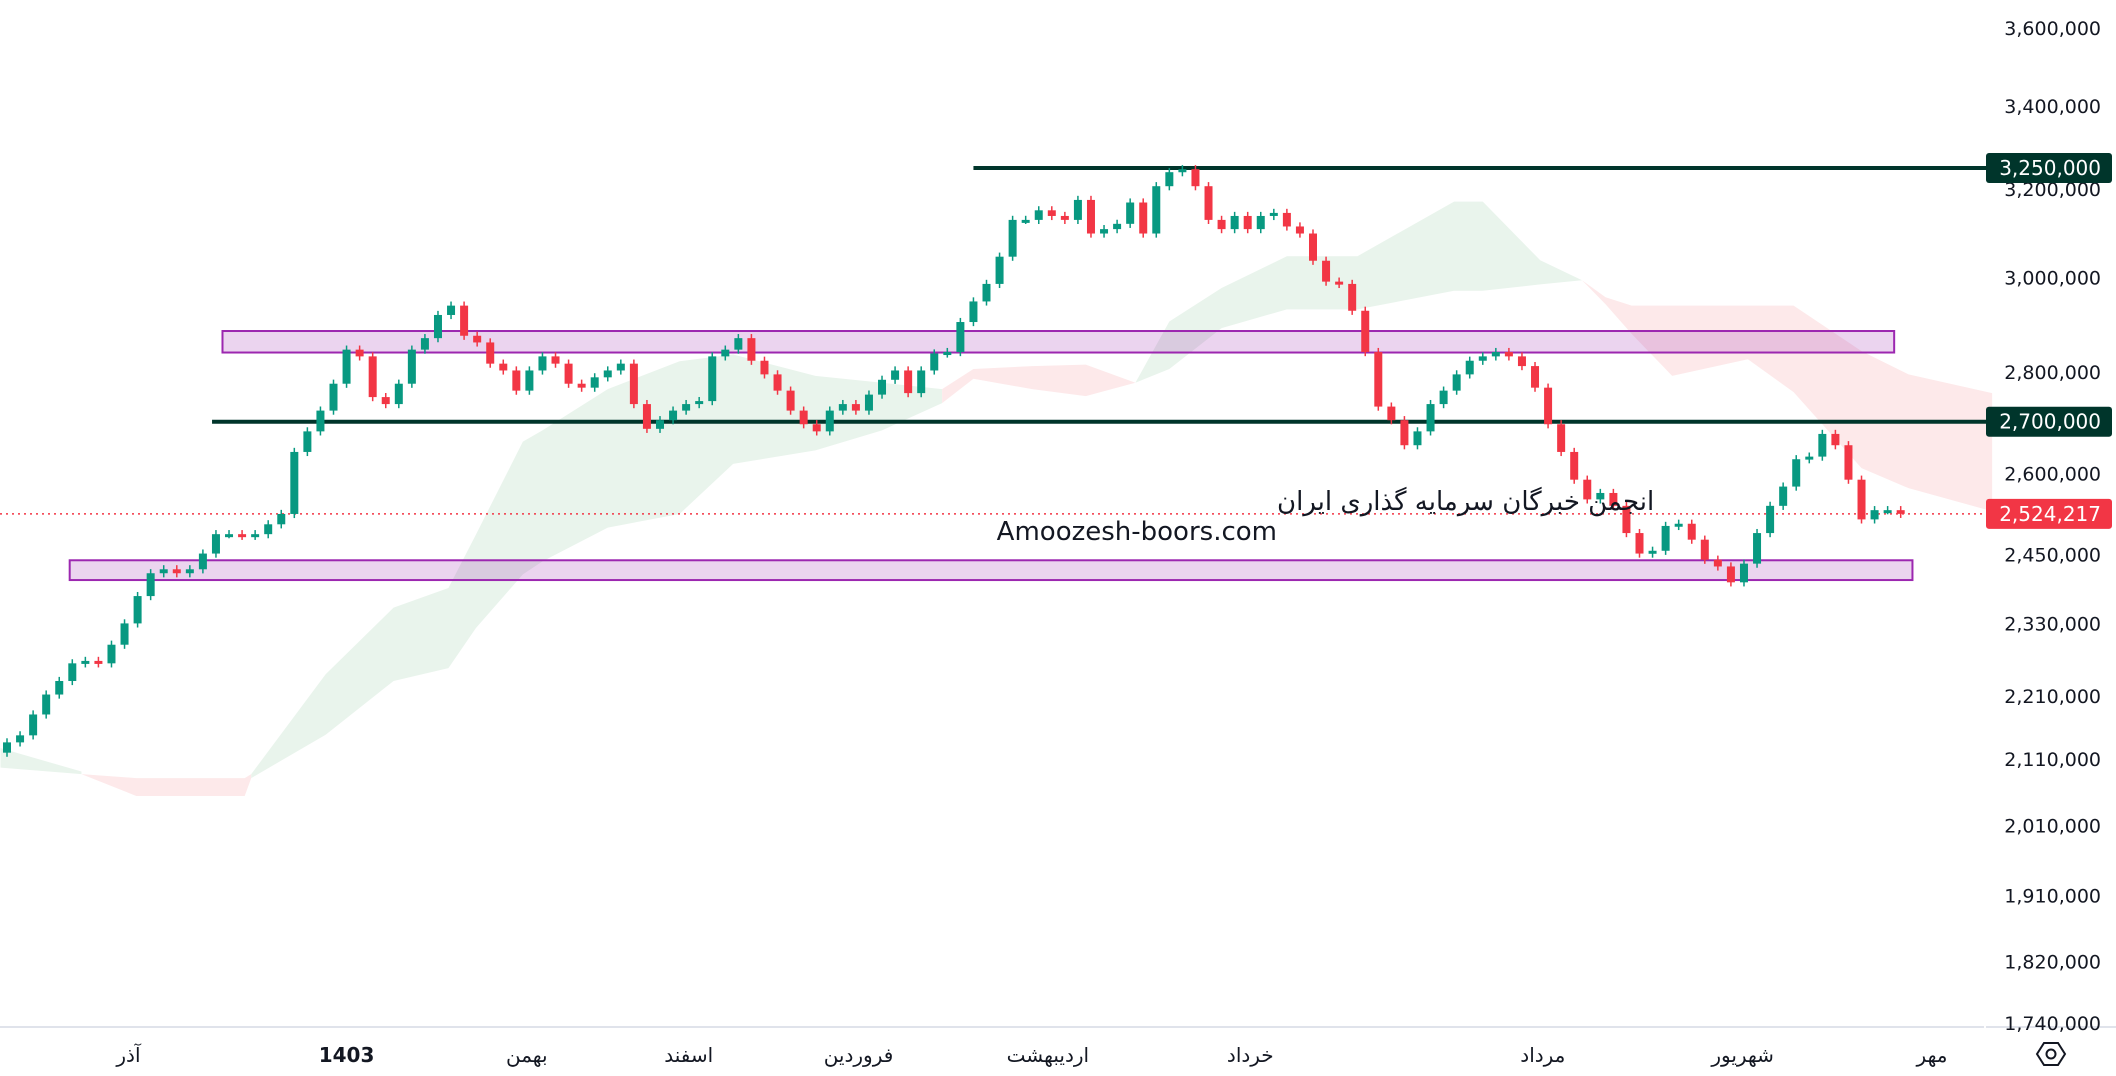 This screenshot has height=1076, width=2116. Describe the element at coordinates (2051, 1054) in the screenshot. I see `hexagon-settings-icon` at that location.